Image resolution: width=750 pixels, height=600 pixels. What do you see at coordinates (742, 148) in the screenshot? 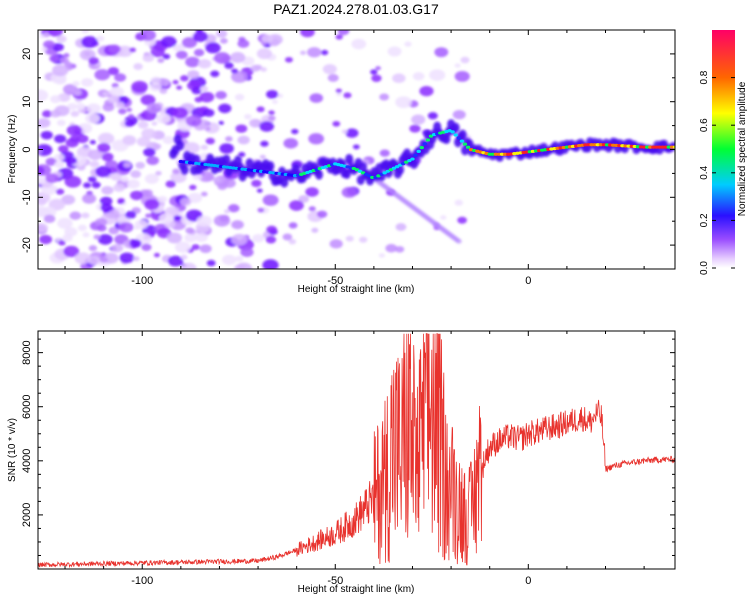
I see `colorbar-label: Normalized spectral amplitude` at bounding box center [742, 148].